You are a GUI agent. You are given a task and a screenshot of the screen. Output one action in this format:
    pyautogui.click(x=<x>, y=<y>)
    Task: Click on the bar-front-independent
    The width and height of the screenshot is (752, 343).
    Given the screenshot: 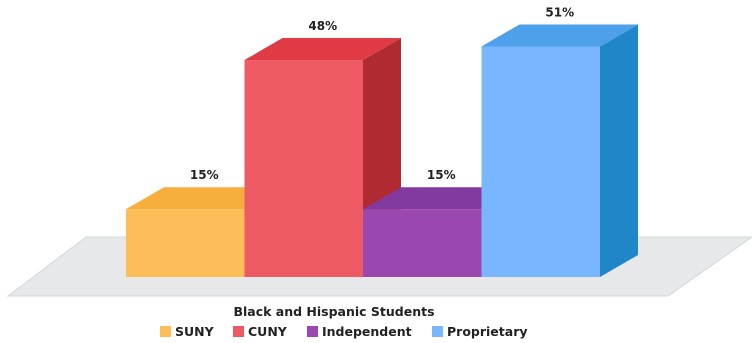 What is the action you would take?
    pyautogui.click(x=422, y=243)
    